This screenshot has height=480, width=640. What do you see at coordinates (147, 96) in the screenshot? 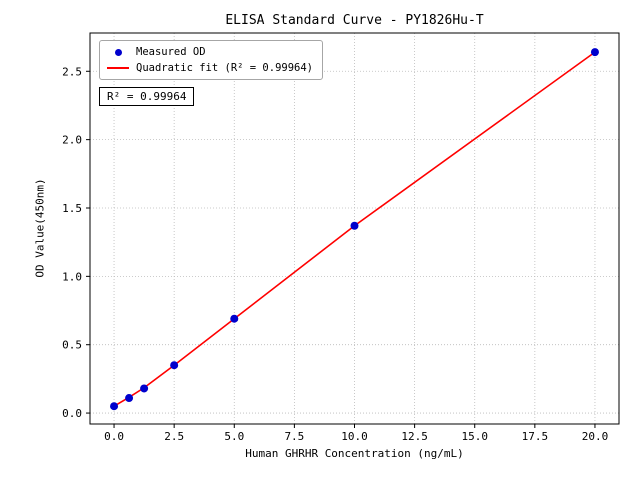
I see `r-squared-annotation: R² = 0.99964` at bounding box center [147, 96].